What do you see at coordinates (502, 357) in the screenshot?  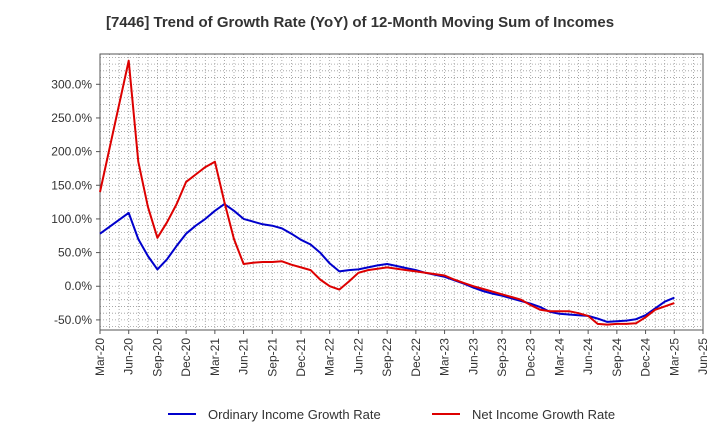 I see `x-tick-label: Sep-23` at bounding box center [502, 357].